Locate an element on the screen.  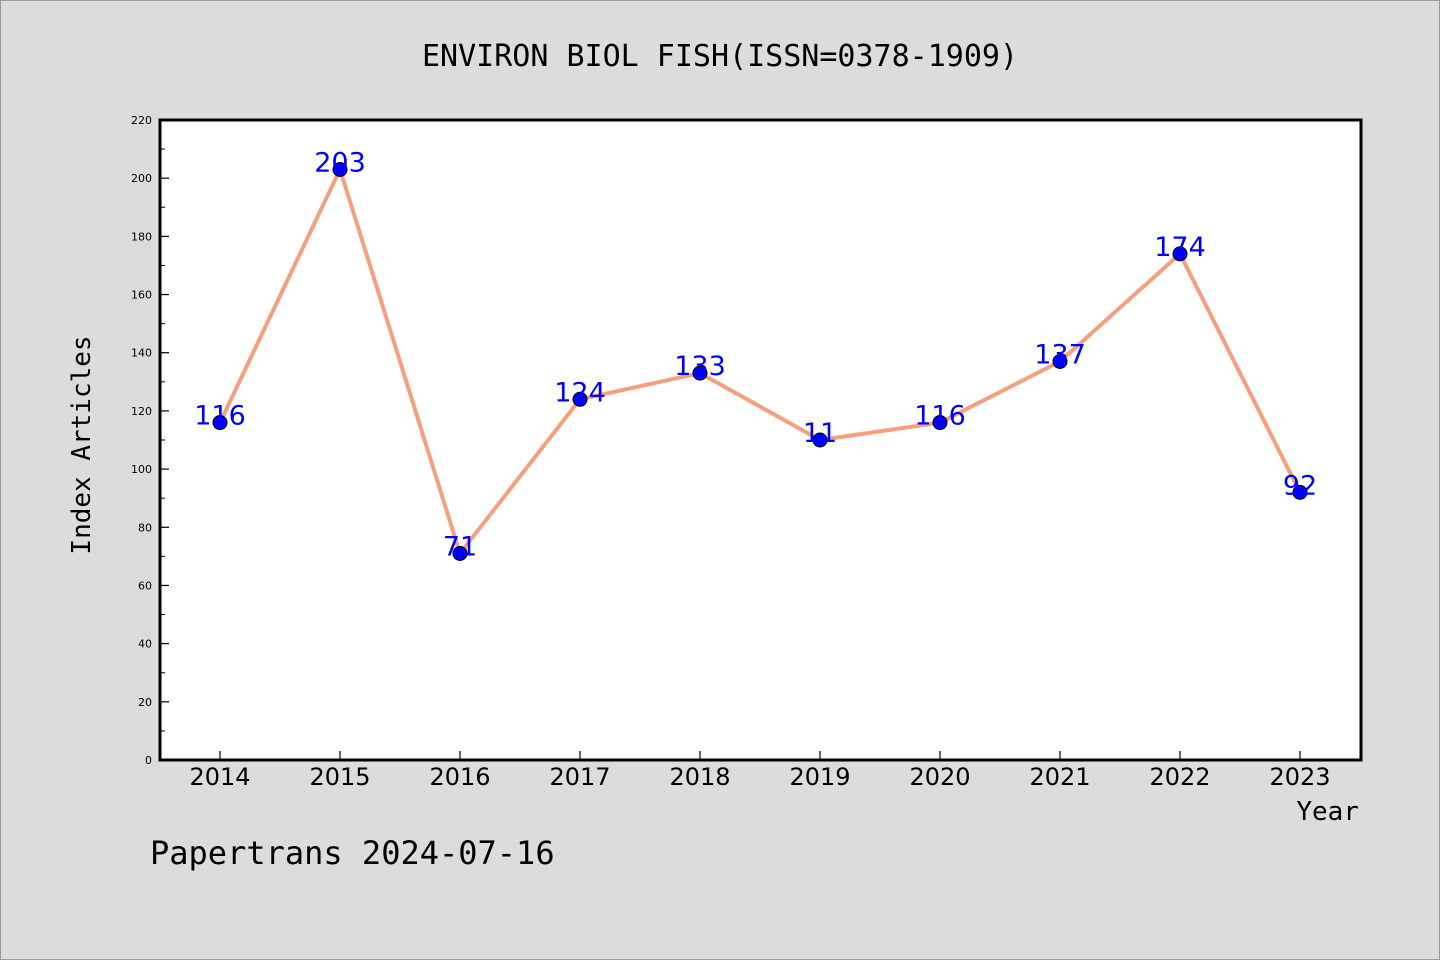
y-tick-label: 140 is located at coordinates (141, 353).